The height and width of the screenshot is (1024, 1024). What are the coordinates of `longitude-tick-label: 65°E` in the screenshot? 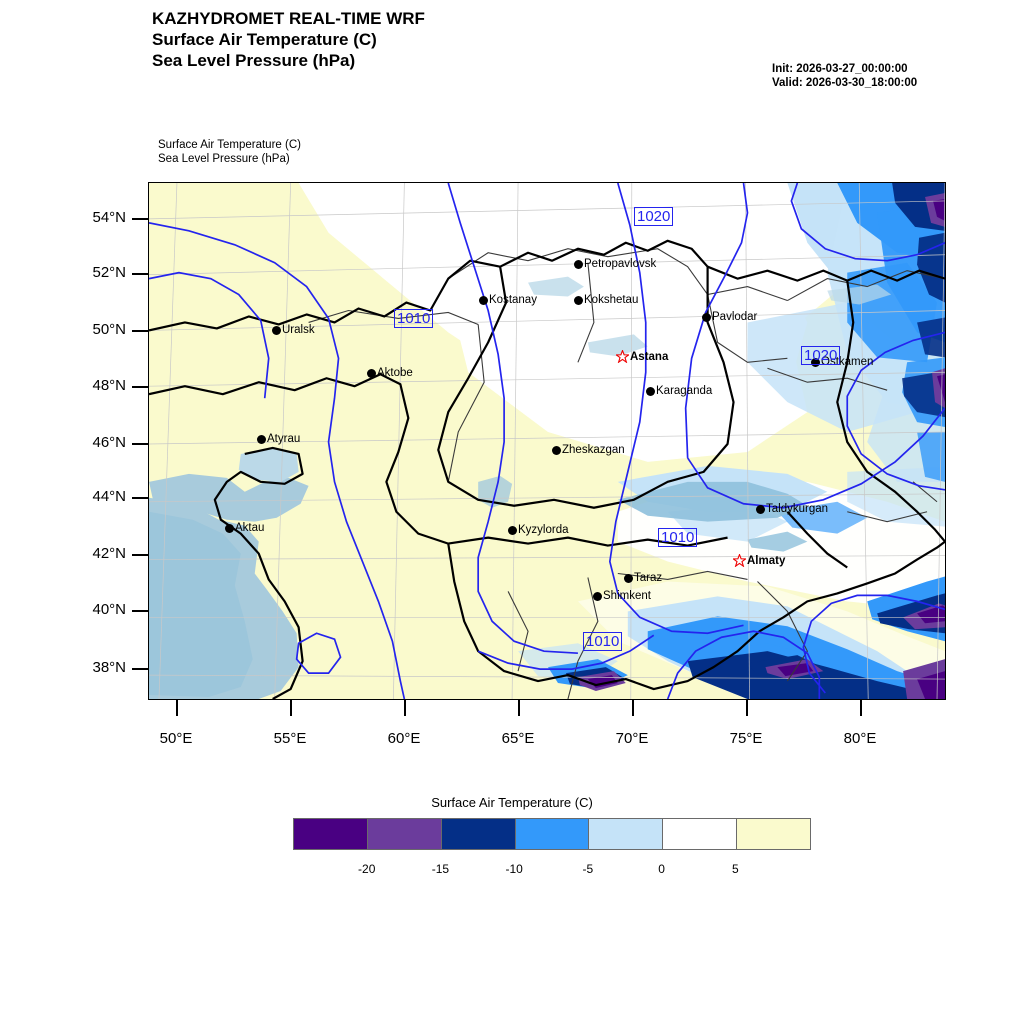 It's located at (518, 738).